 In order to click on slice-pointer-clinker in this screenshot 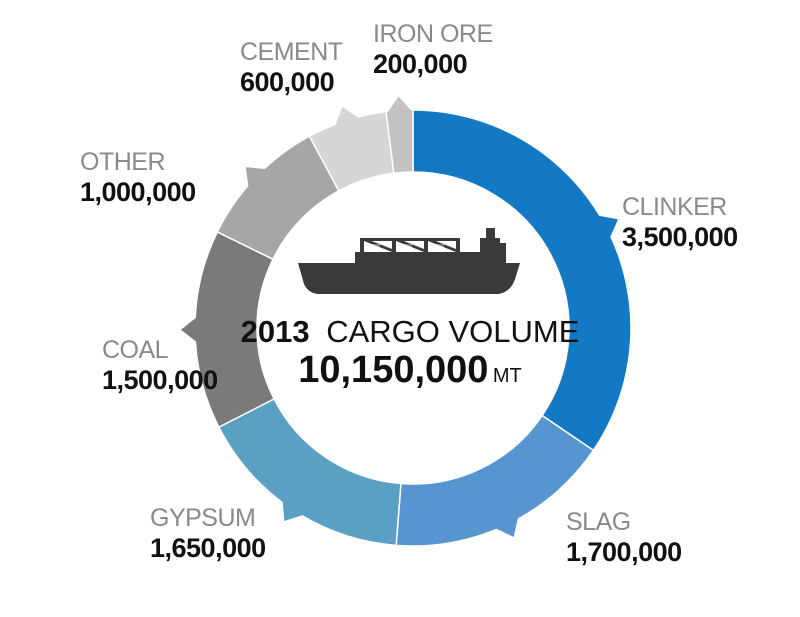, I will do `click(607, 227)`.